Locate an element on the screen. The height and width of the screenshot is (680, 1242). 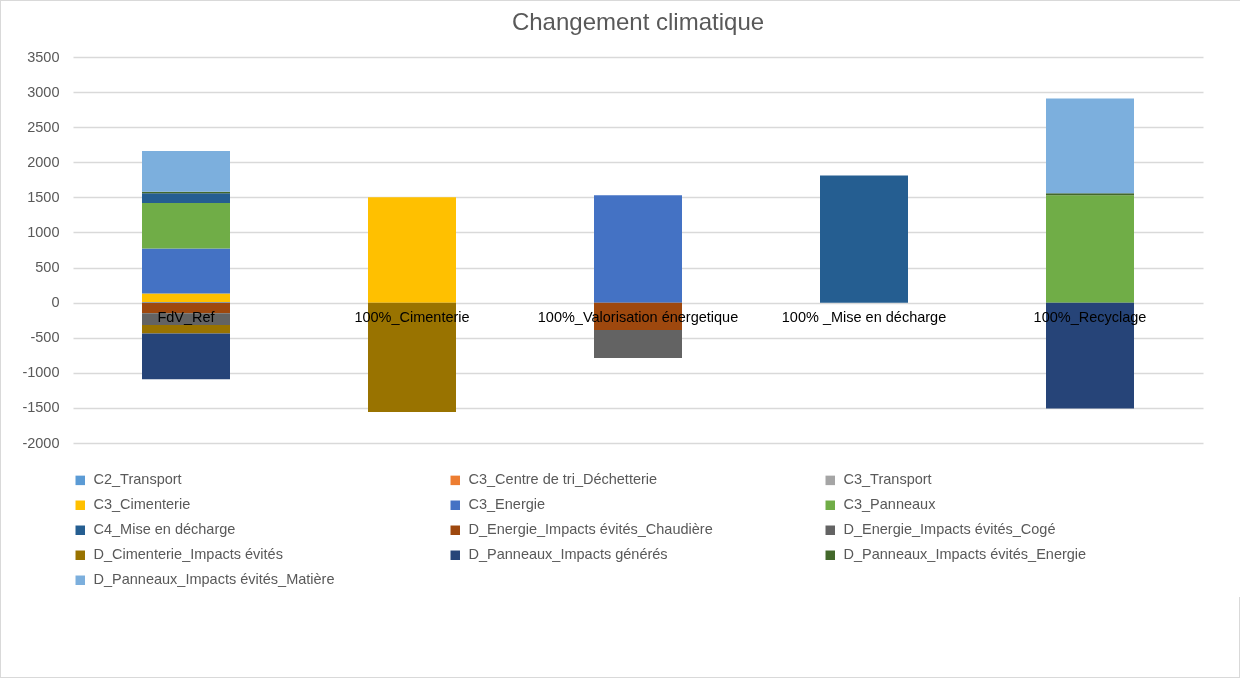
y-tick-label: 3000 is located at coordinates (43, 91).